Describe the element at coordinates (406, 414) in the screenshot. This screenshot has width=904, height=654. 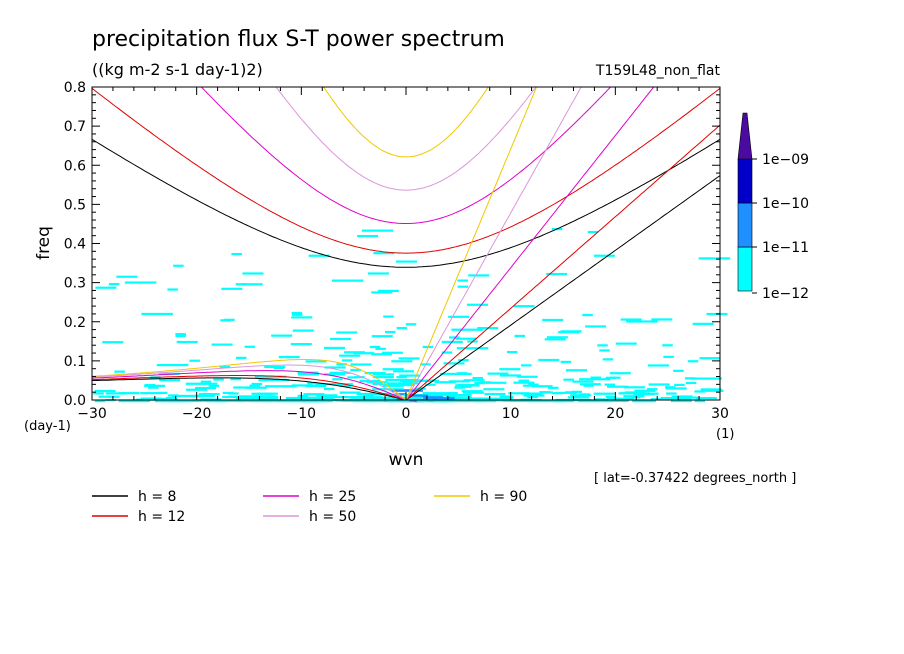
I see `x-tick-label: 0` at that location.